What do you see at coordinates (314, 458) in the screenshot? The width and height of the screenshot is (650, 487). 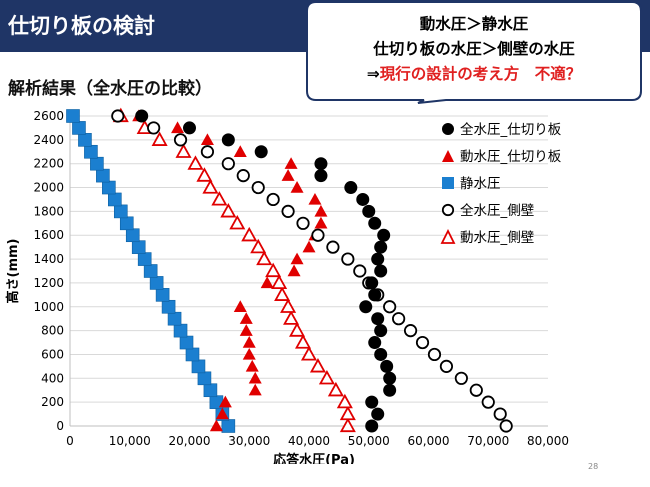 I see `x-axis-title: 応答水圧(Pa)` at bounding box center [314, 458].